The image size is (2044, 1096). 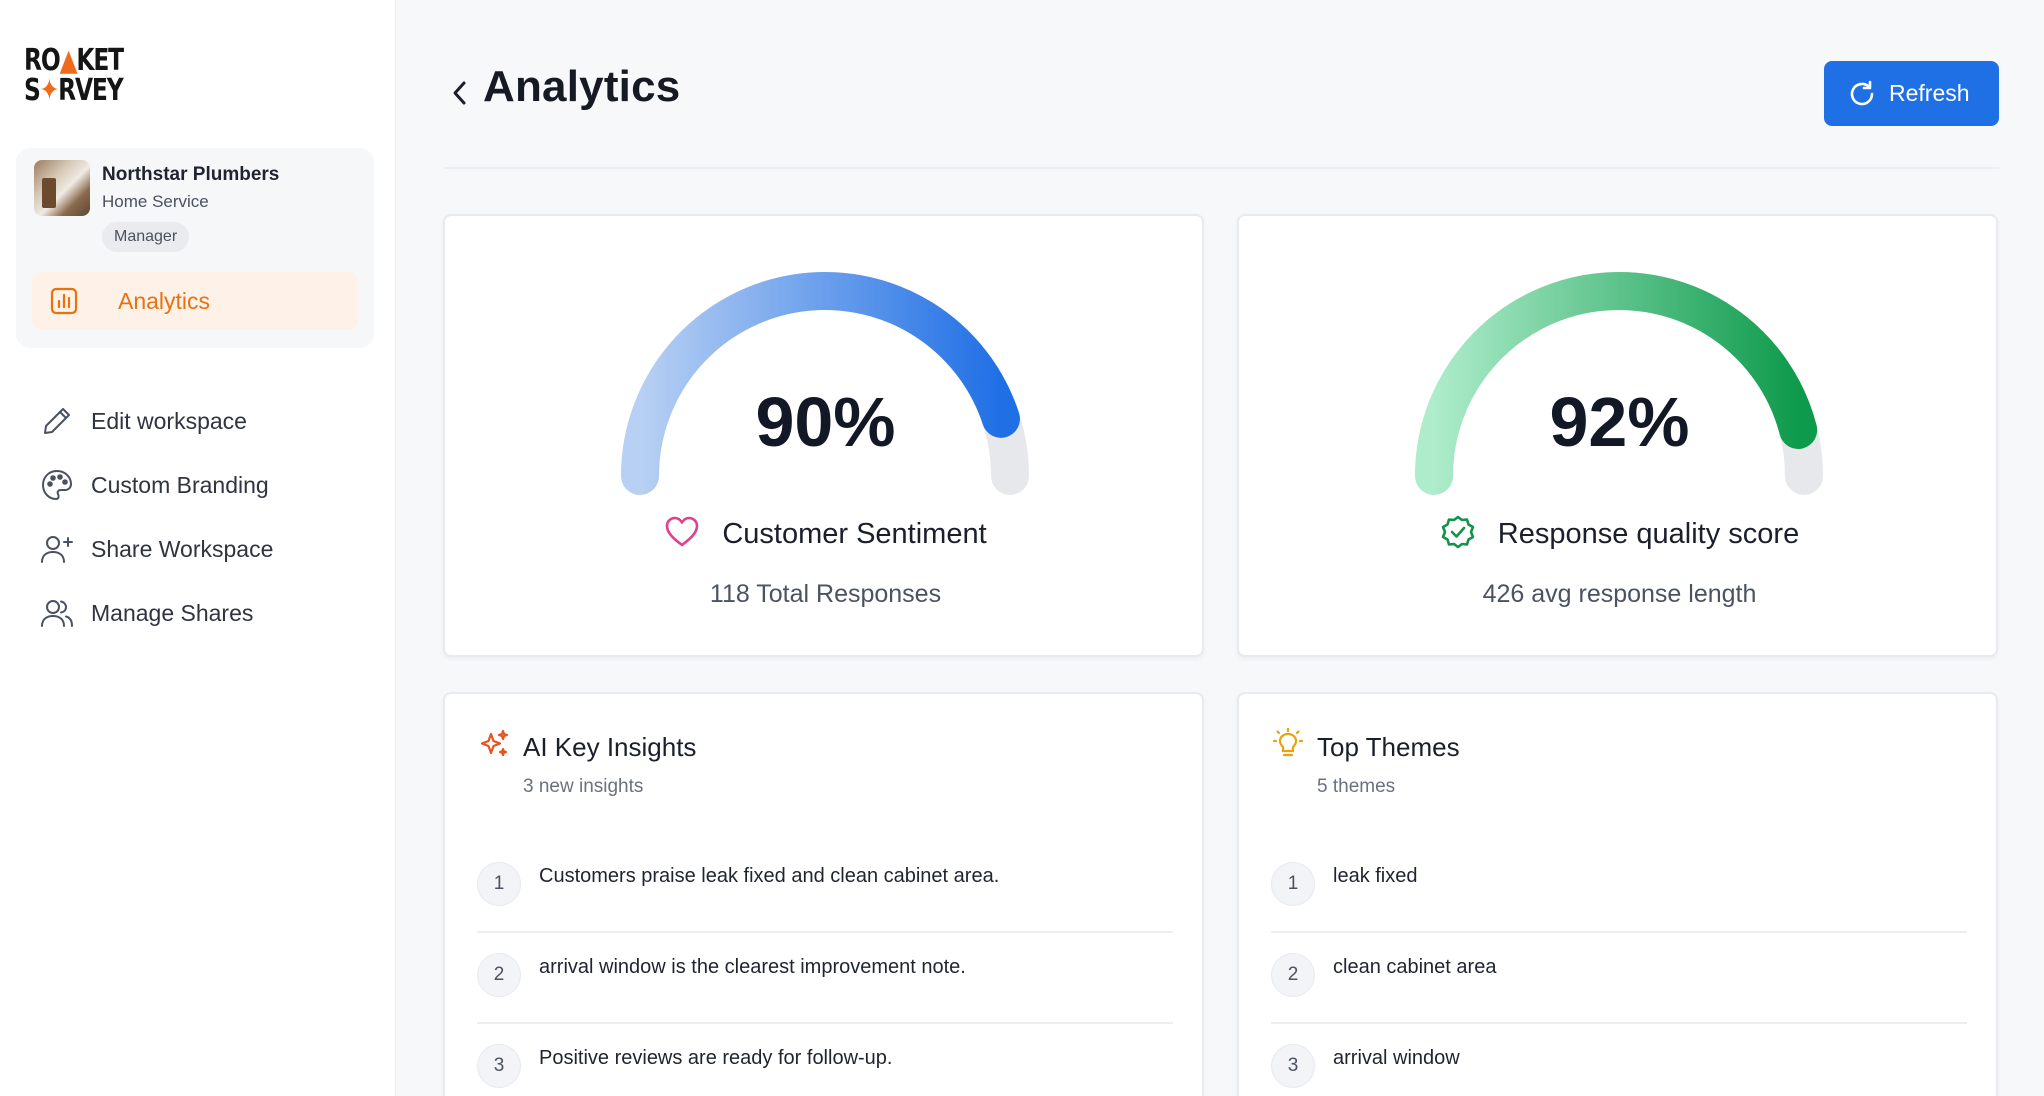 I want to click on palette-icon, so click(x=57, y=487).